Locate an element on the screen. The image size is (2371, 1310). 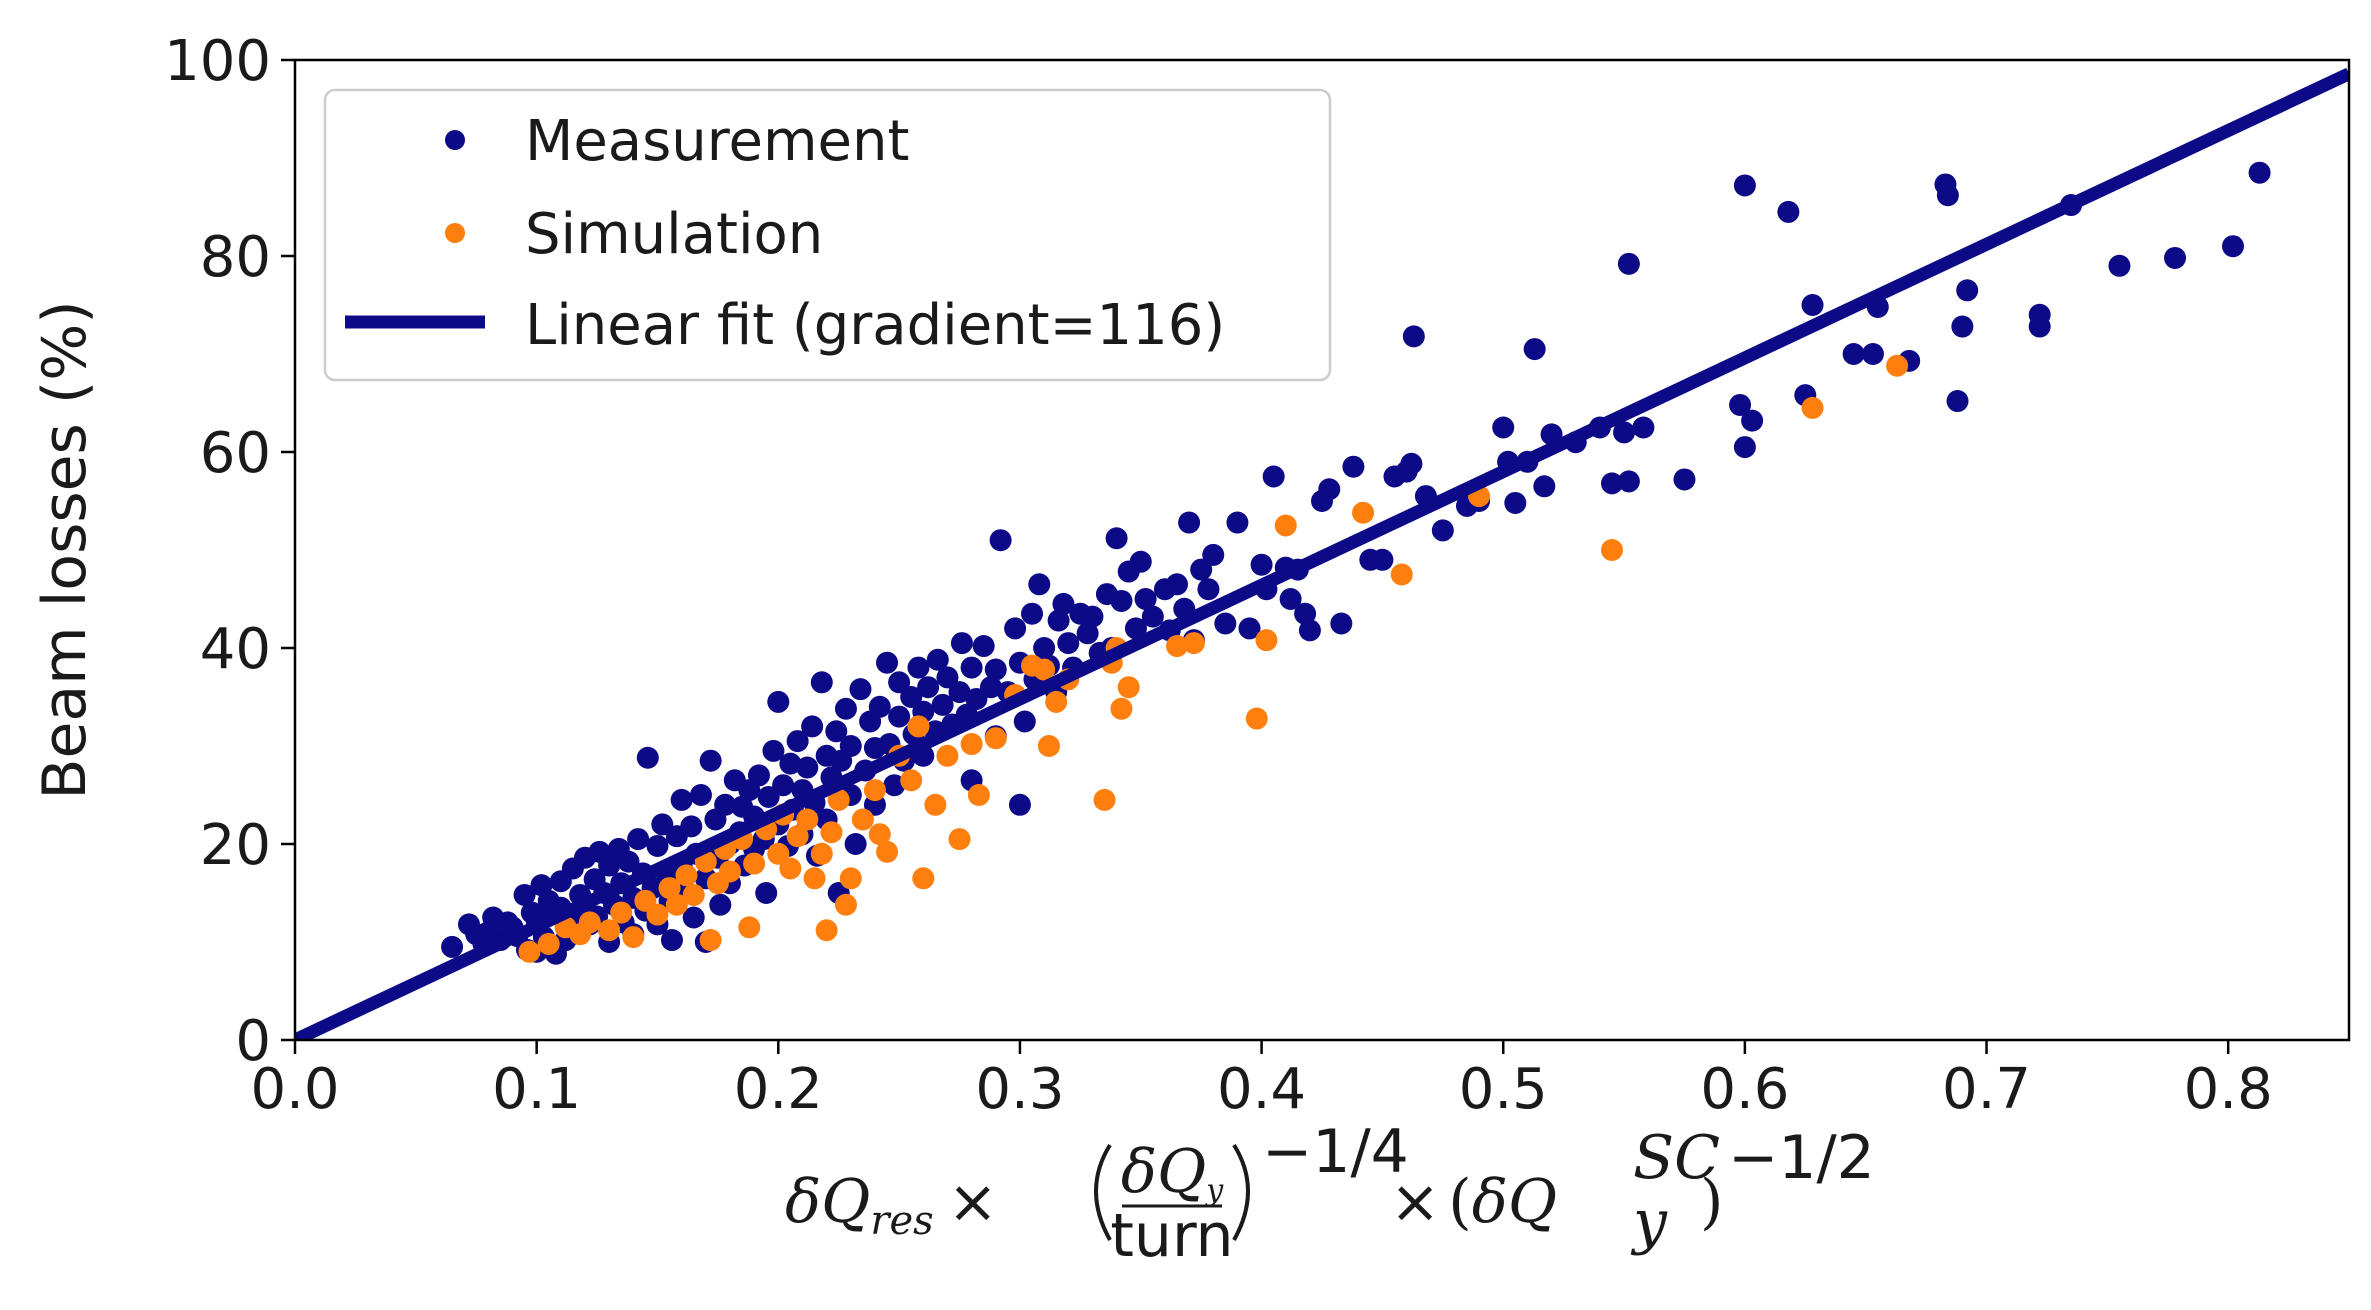
x-tick-label-1: 0.1 is located at coordinates (536, 1089).